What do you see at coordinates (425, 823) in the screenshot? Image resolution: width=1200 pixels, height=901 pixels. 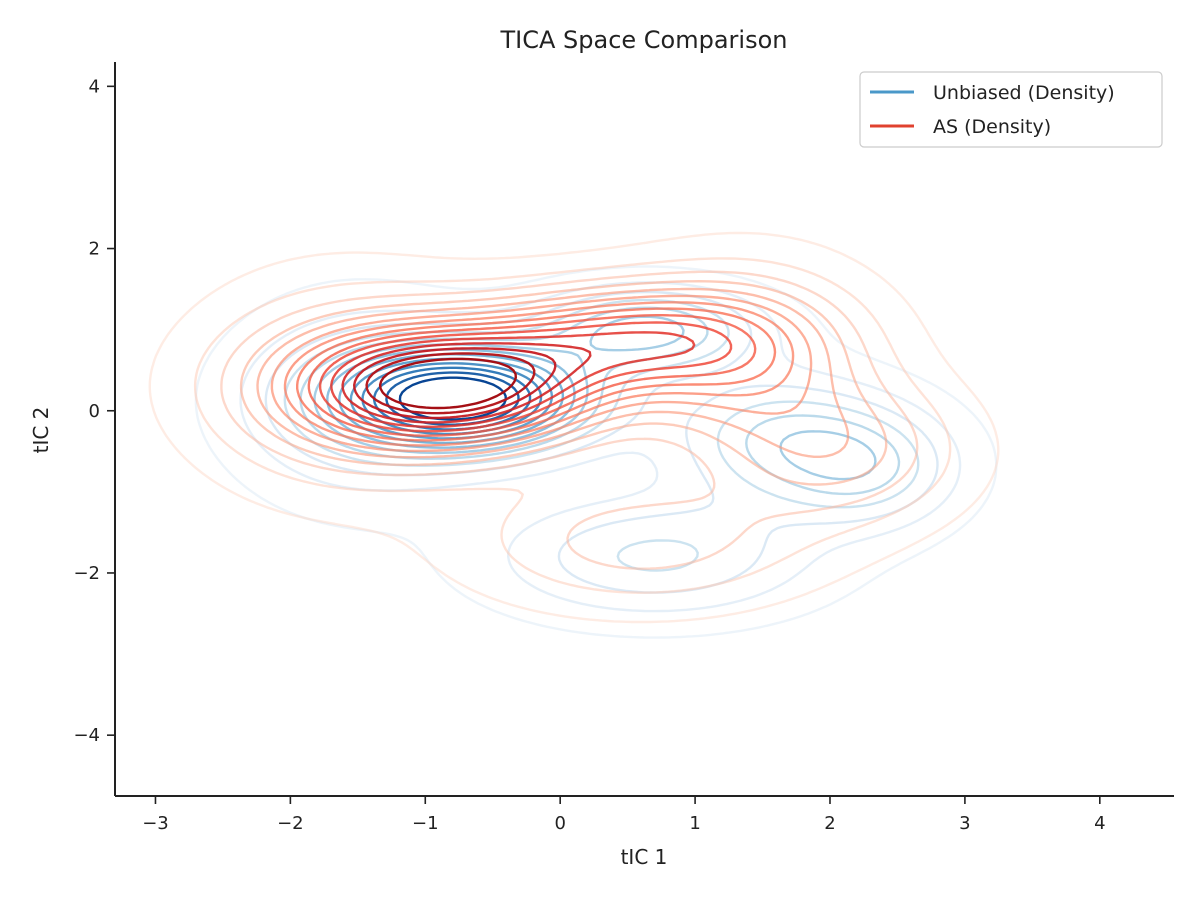 I see `x-tick-label: −1` at bounding box center [425, 823].